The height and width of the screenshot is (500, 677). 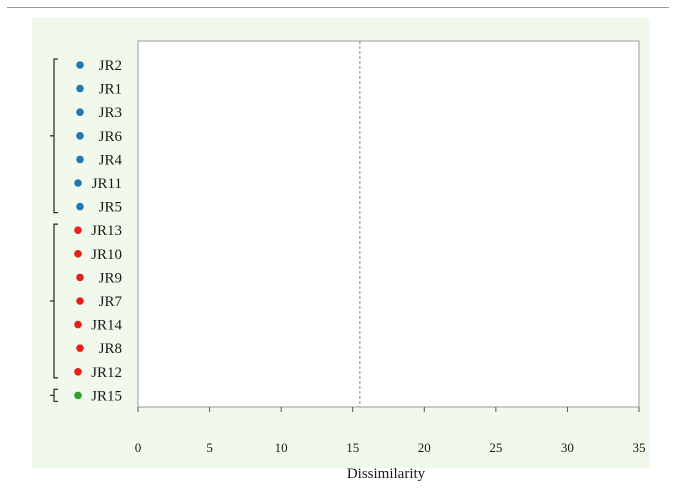 I want to click on leaf-label: JR11, so click(x=107, y=184).